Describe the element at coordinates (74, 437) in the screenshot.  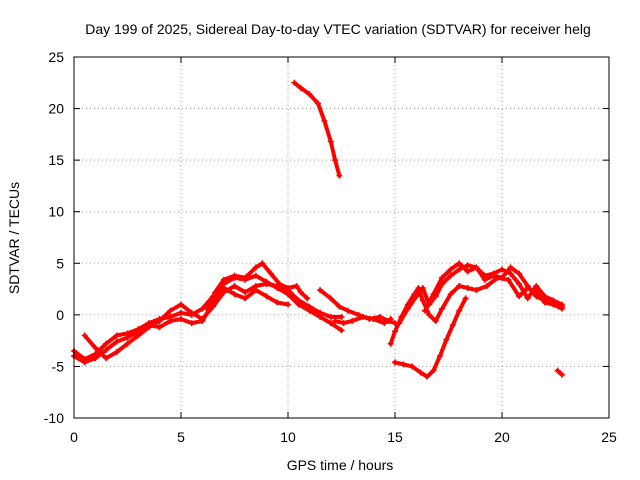
I see `x-tick-label: 0` at that location.